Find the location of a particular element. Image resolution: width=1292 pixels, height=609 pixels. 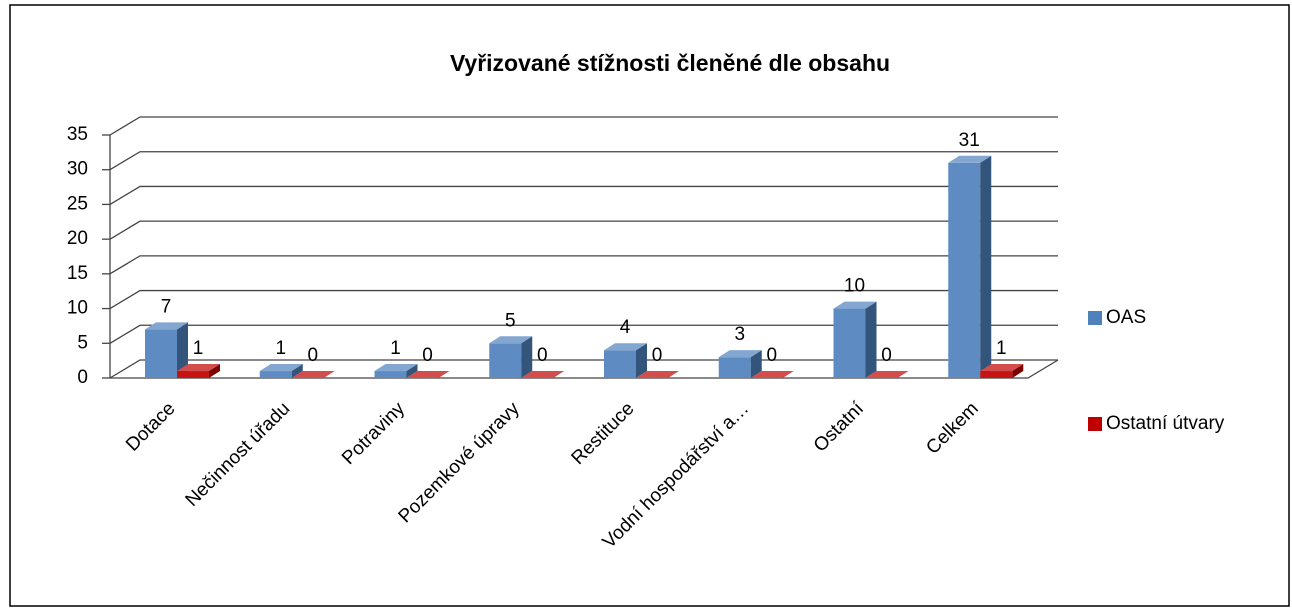

data-label: 5 is located at coordinates (510, 320).